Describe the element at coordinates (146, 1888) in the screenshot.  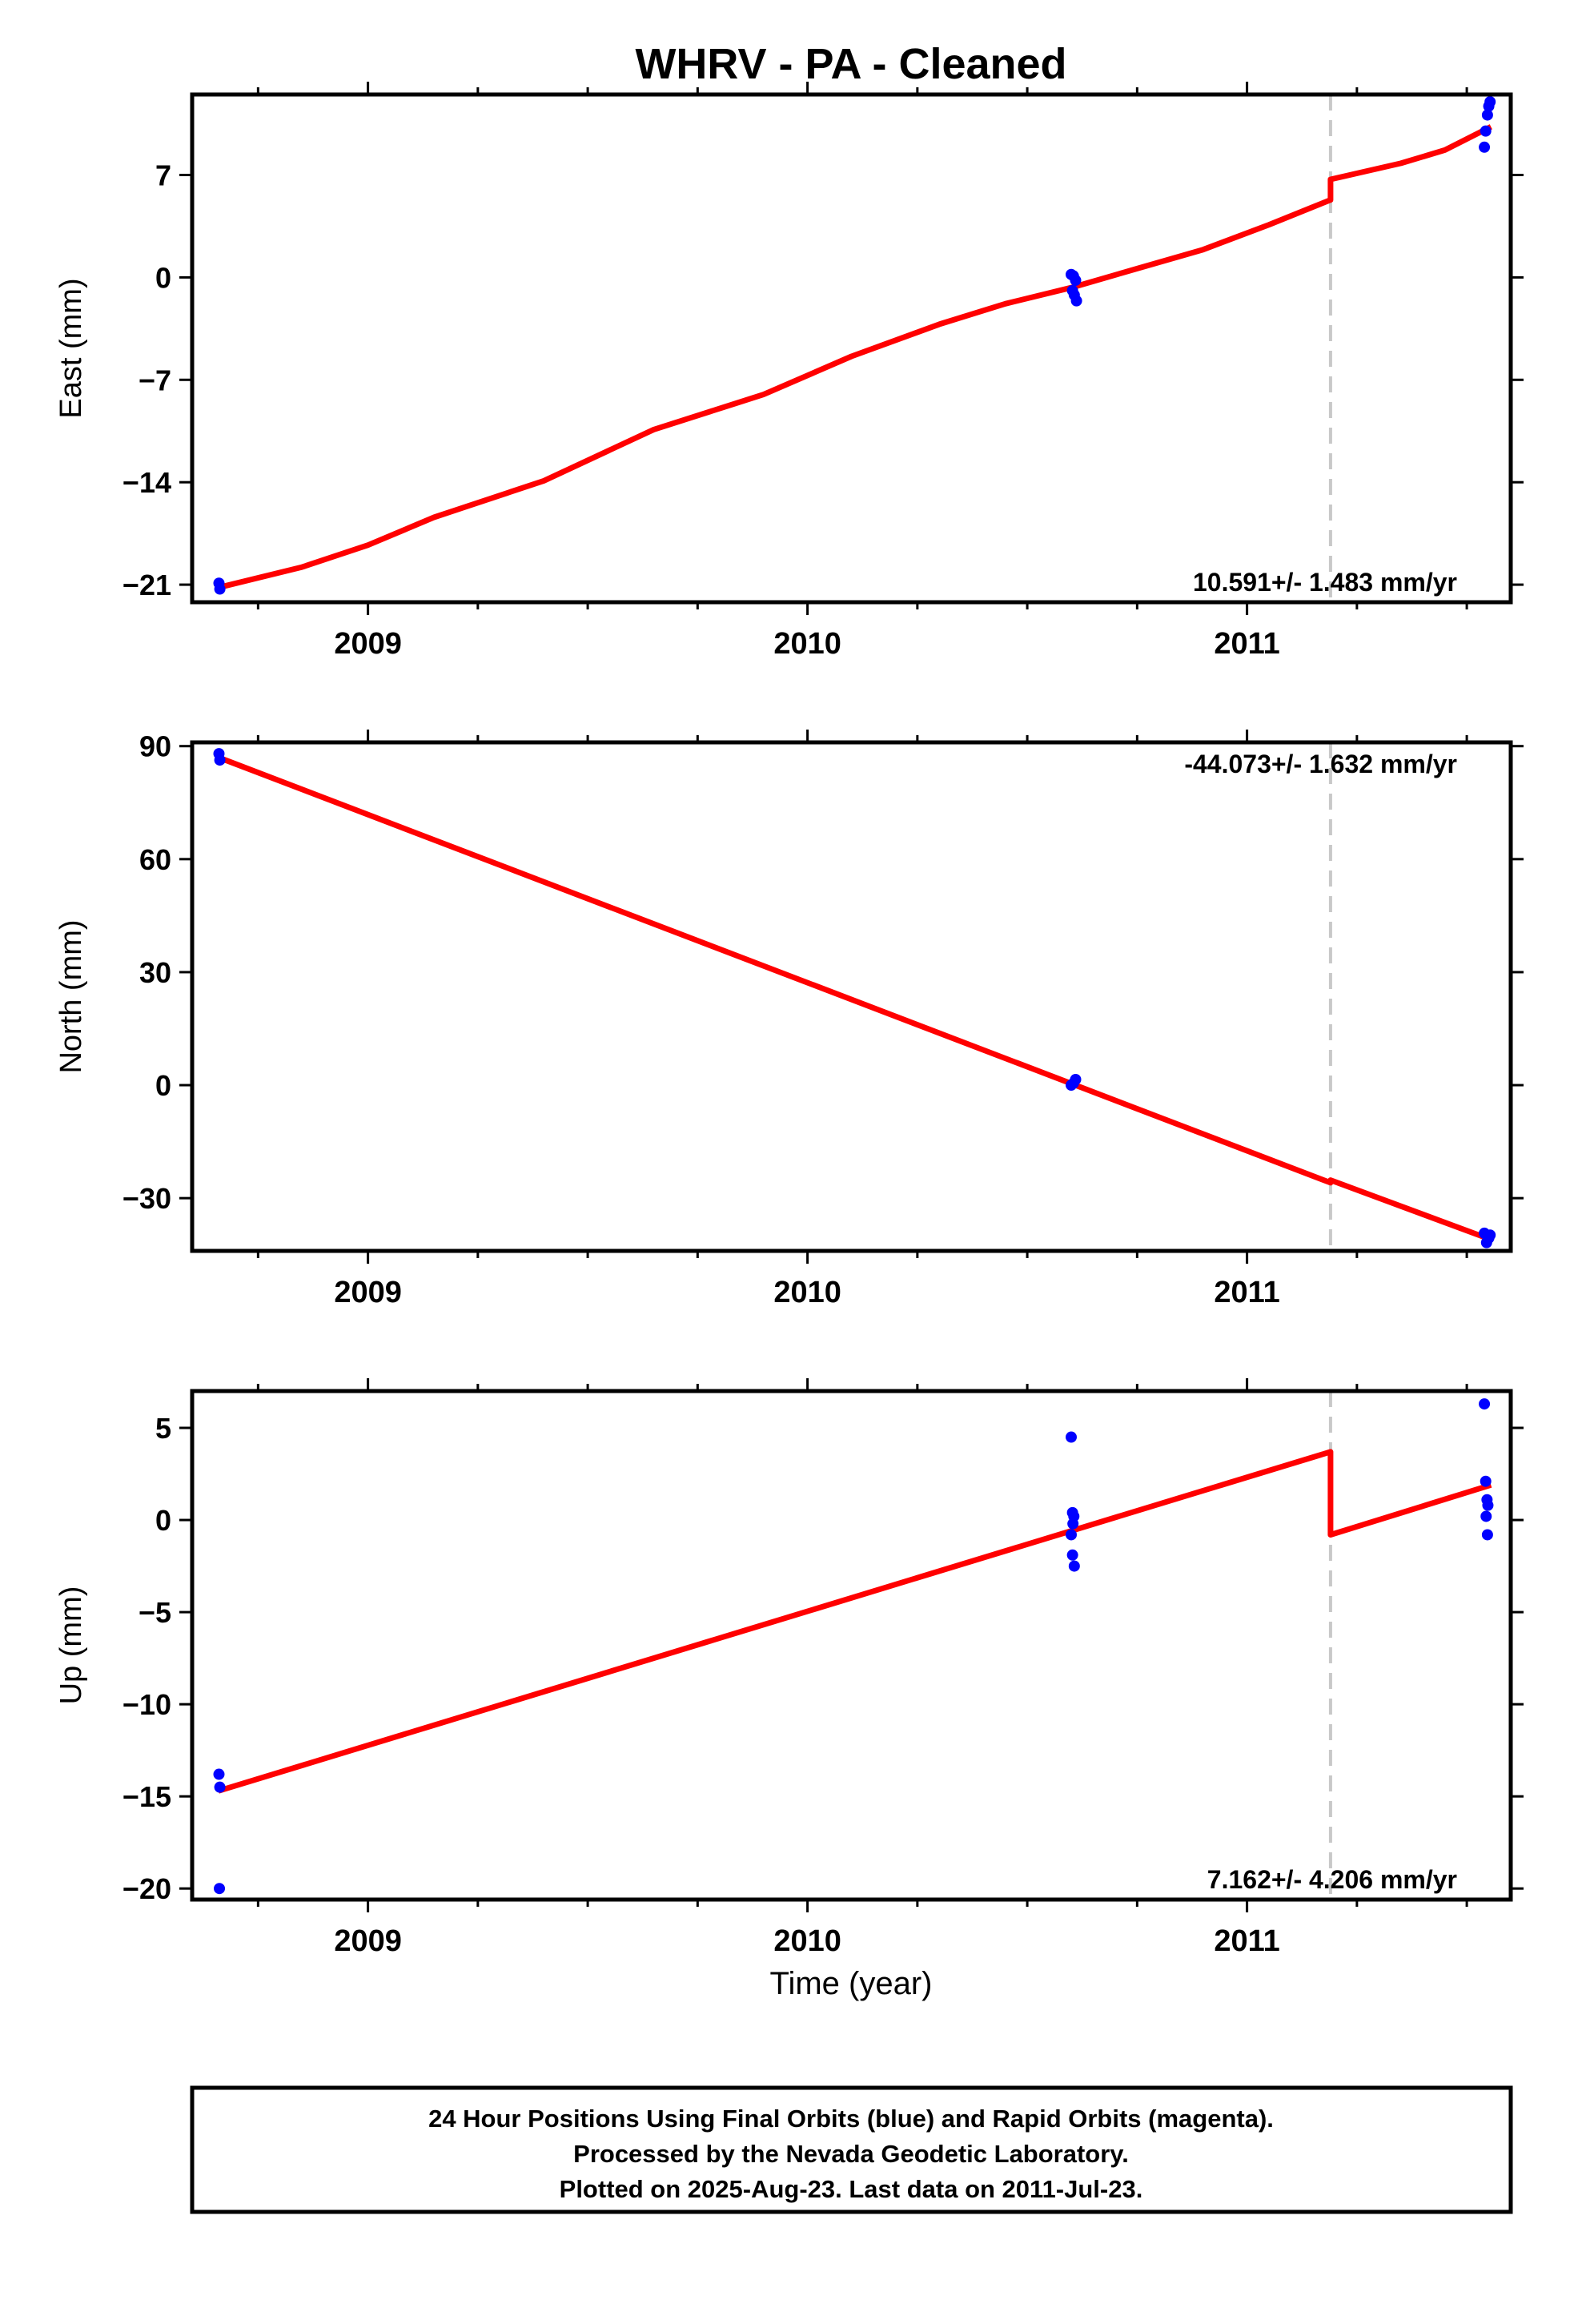
I see `y-tick-label: −20` at that location.